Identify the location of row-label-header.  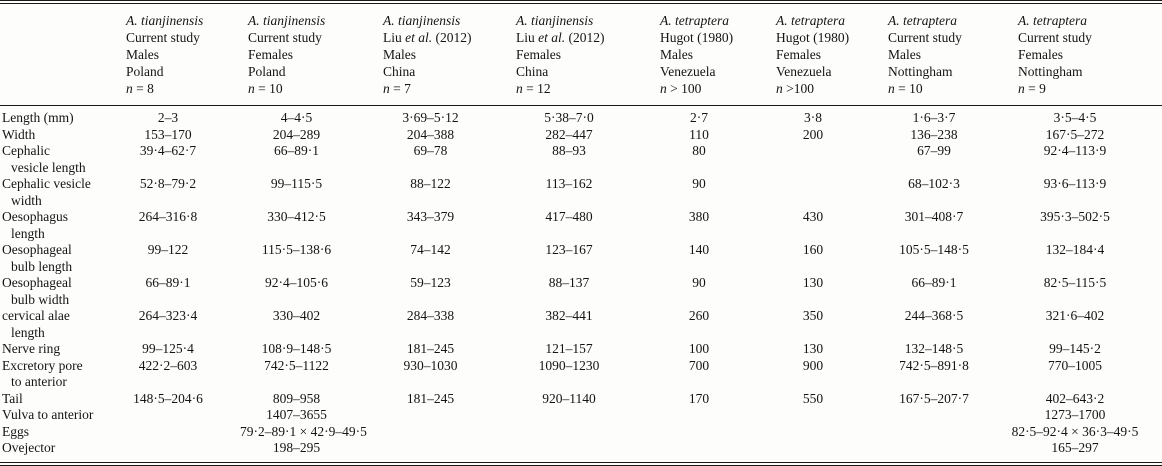
(59, 54).